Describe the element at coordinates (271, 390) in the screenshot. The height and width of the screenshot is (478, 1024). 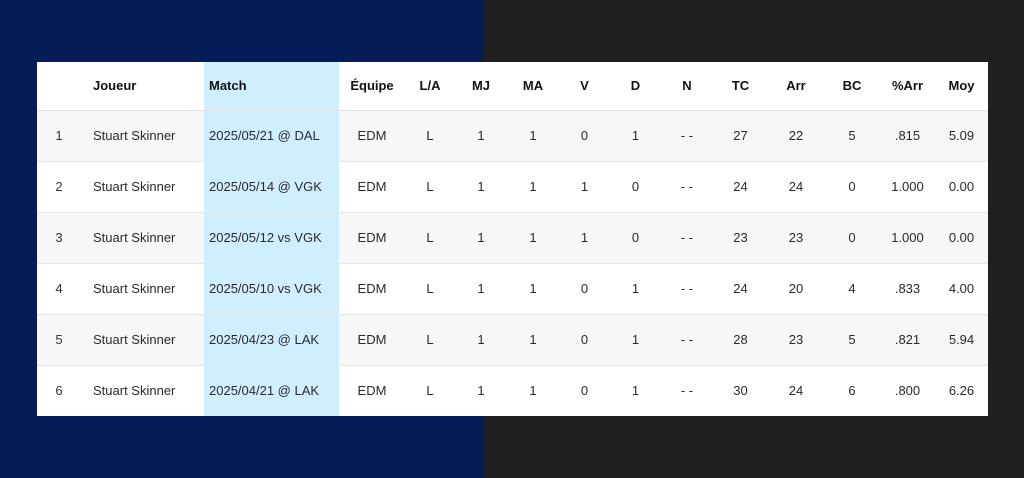
I see `cell-match: 2025/04/21 @ LAK` at that location.